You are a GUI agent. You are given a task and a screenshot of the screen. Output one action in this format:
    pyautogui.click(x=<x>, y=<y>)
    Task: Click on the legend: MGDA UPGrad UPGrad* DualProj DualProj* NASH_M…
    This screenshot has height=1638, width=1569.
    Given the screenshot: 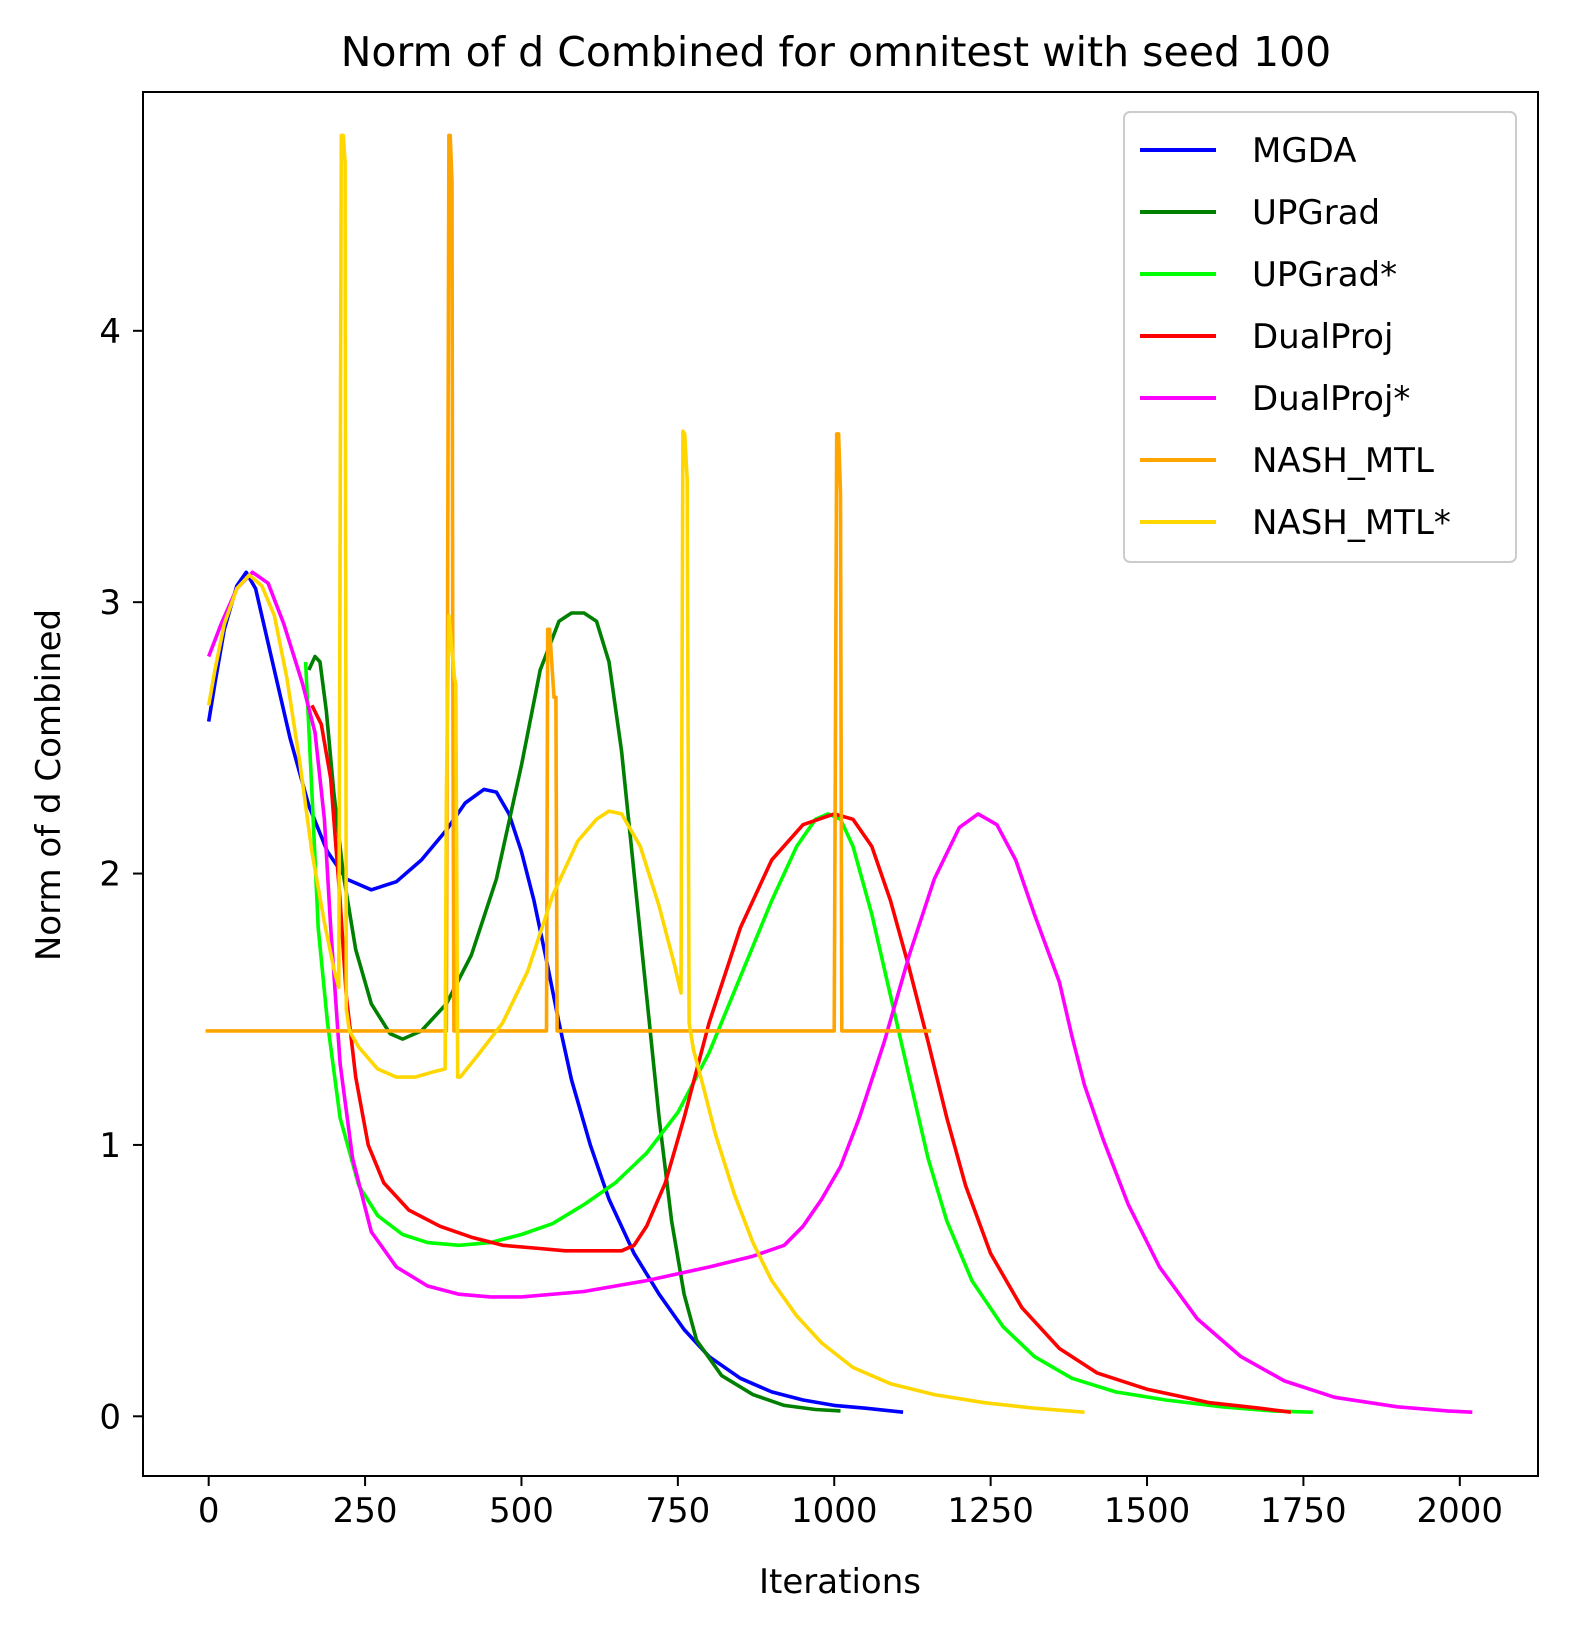 What is the action you would take?
    pyautogui.click(x=1320, y=337)
    